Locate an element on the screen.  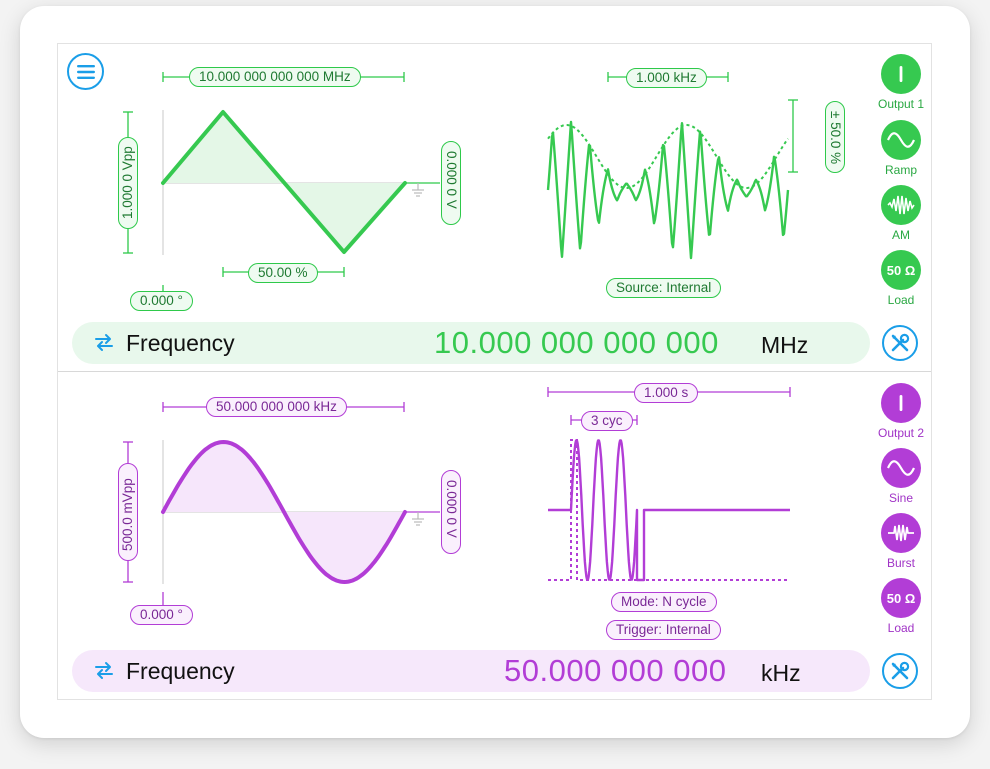
ch1-phase-label: 0.000 ° is located at coordinates (161, 301).